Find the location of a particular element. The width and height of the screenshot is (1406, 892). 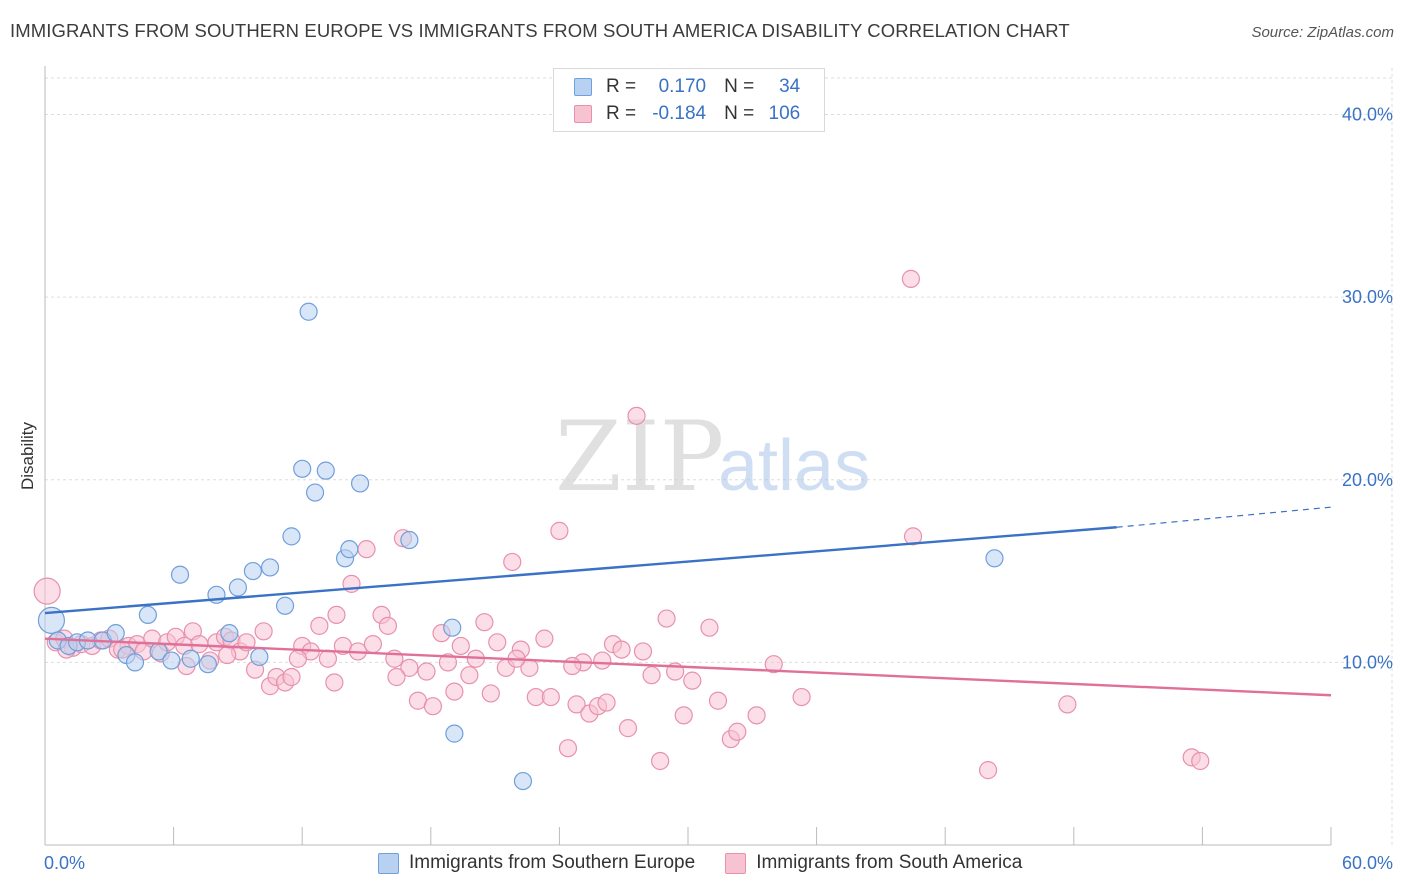

x-tick-labels: 0.0% 60.0% is located at coordinates (718, 863).